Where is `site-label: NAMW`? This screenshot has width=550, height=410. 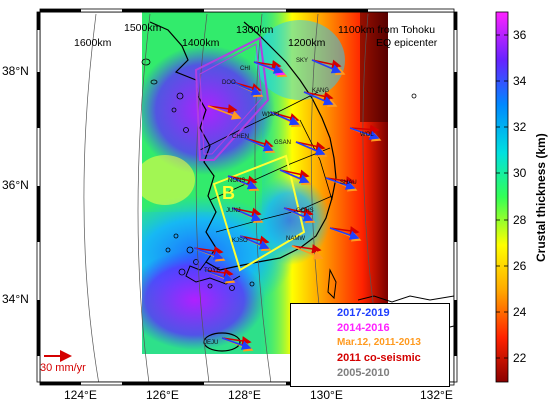 site-label: NAMW is located at coordinates (295, 239).